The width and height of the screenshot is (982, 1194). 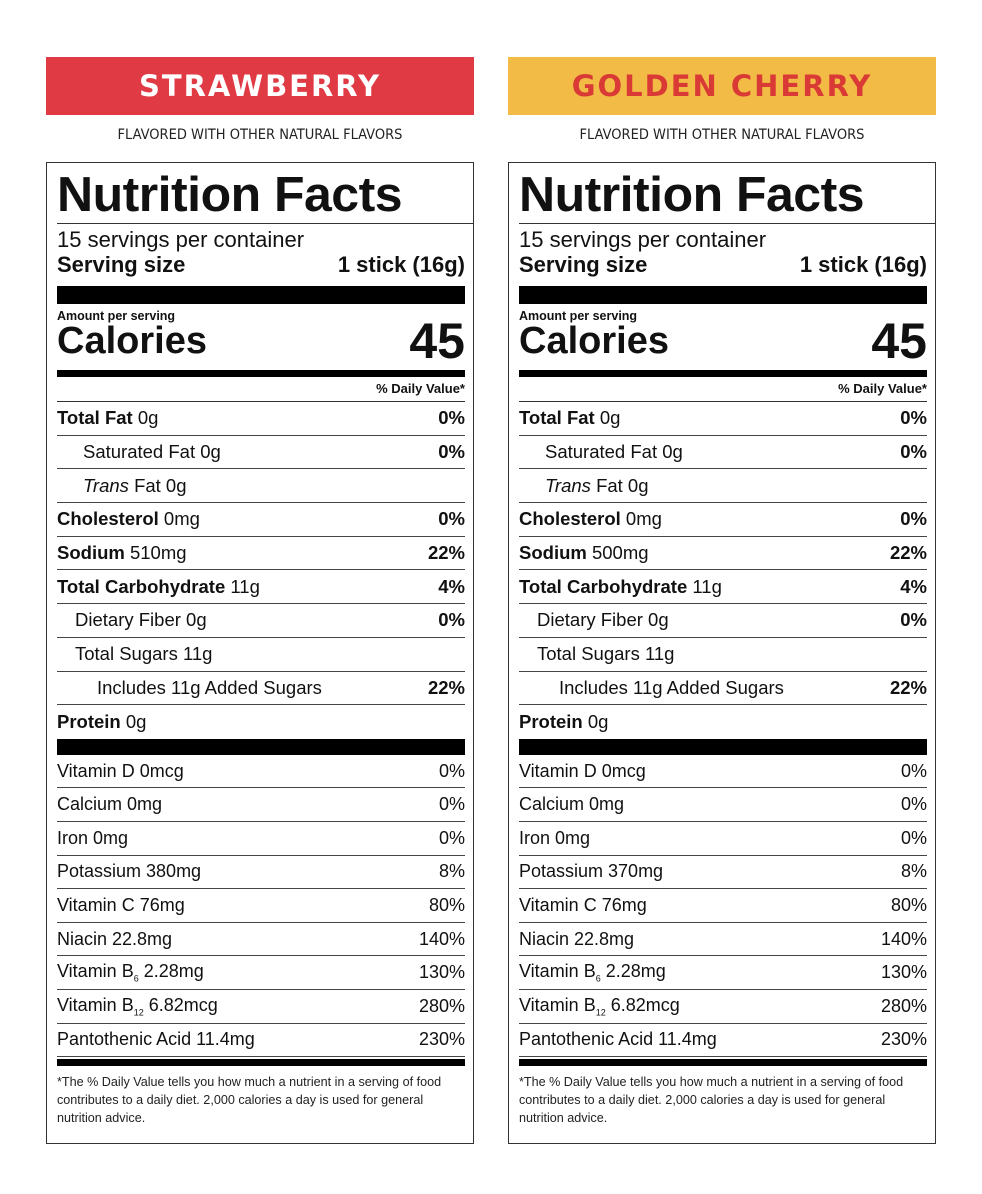 I want to click on trans-fat-row: Trans Fat 0g, so click(x=723, y=486).